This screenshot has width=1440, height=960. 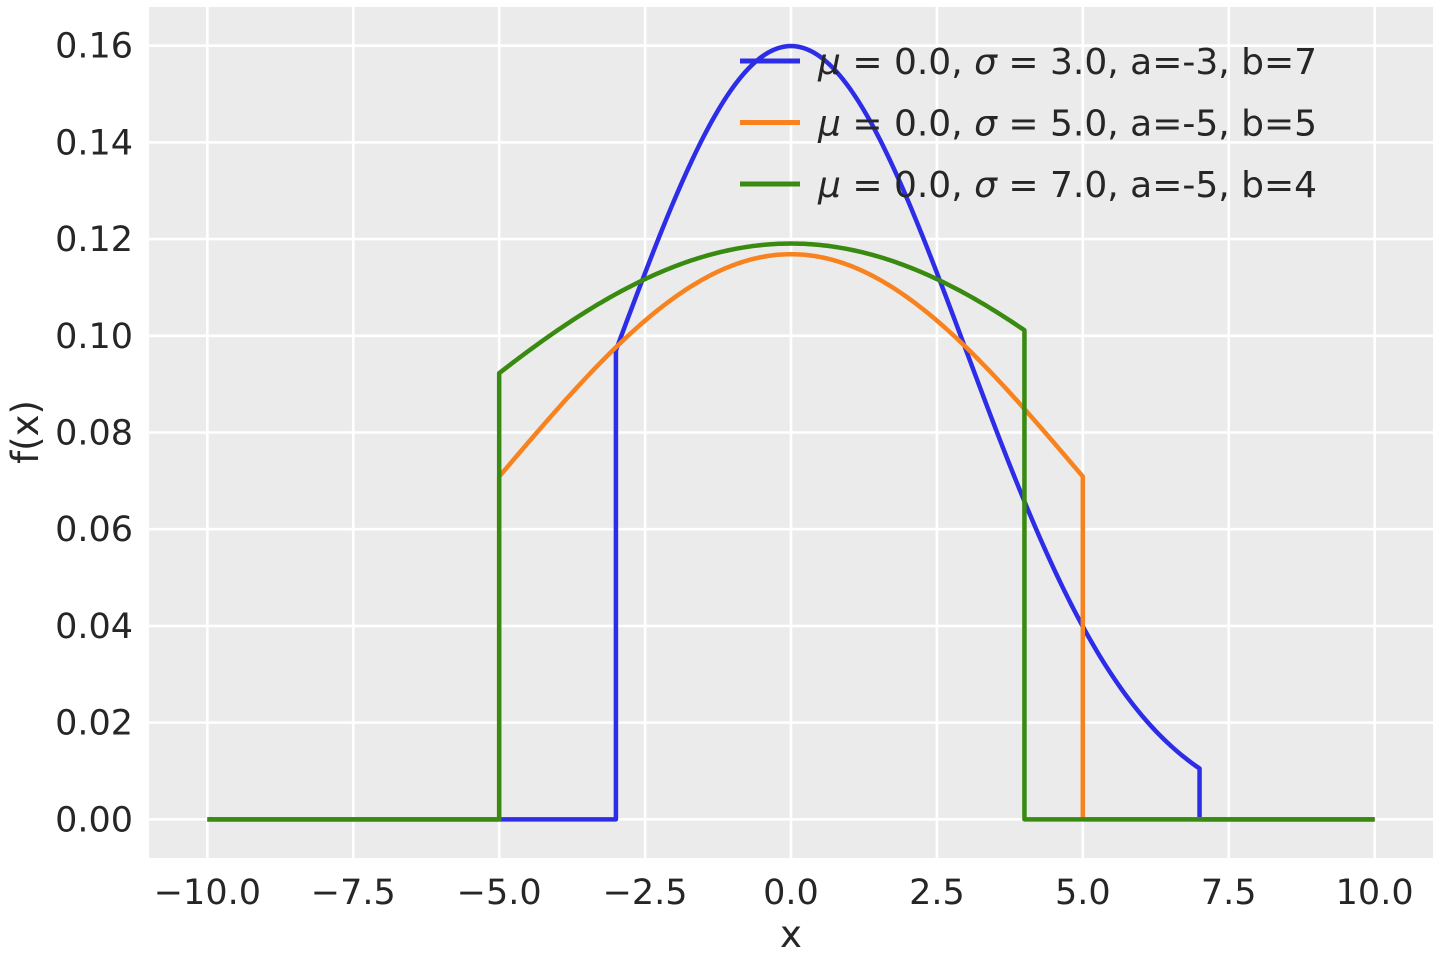 I want to click on y-tick-label: 0.14, so click(x=94, y=143).